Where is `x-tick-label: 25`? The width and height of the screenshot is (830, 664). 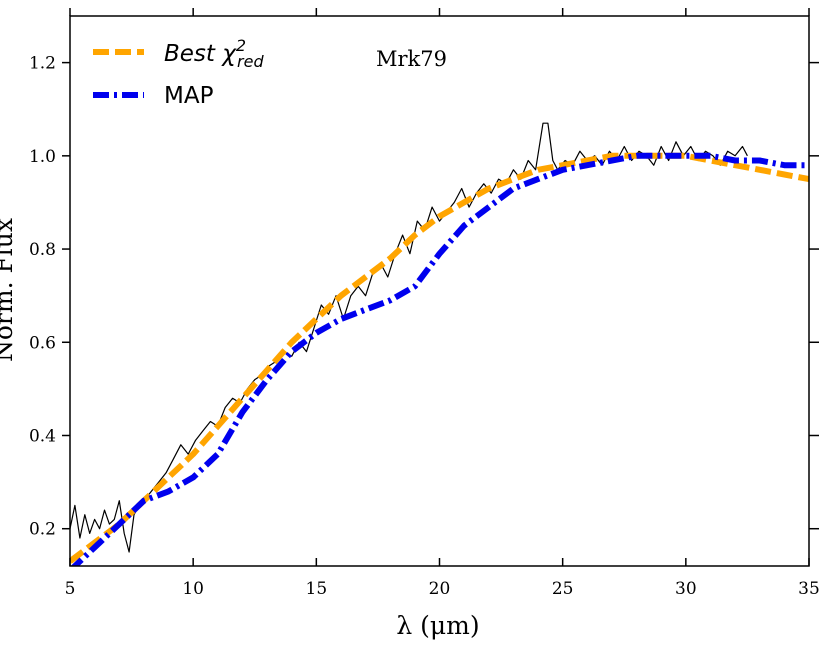
x-tick-label: 25 is located at coordinates (563, 589).